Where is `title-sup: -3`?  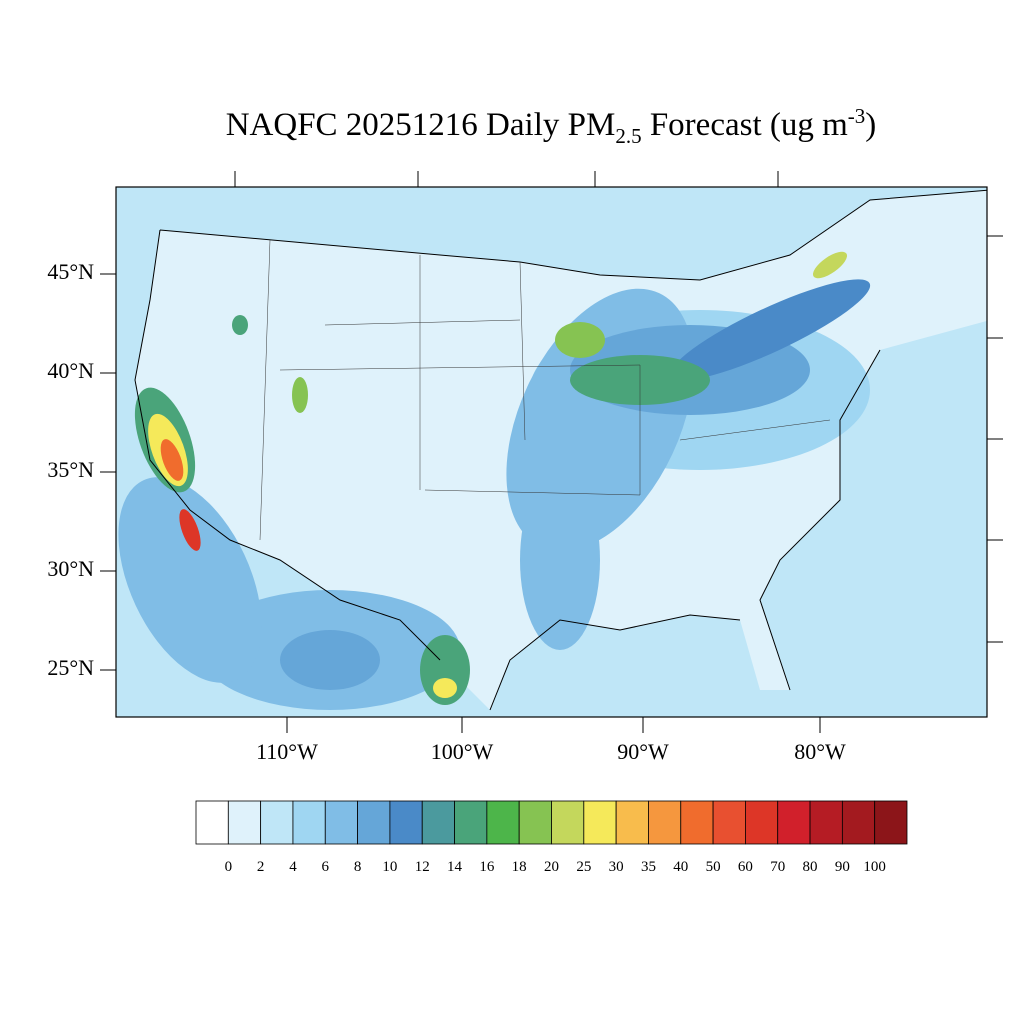 title-sup: -3 is located at coordinates (857, 116).